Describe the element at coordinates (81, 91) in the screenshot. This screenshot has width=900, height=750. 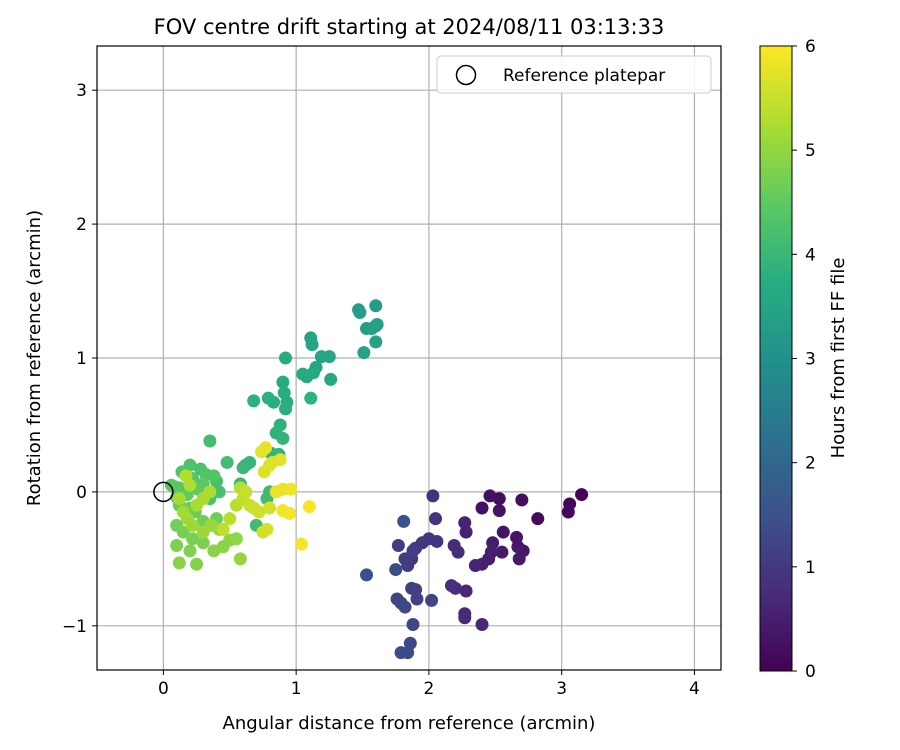
I see `y-tick-label: 3` at that location.